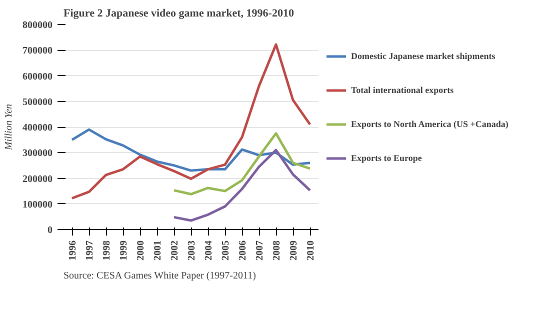 The width and height of the screenshot is (550, 324). What do you see at coordinates (175, 250) in the screenshot?
I see `x-tick-label: 2002` at bounding box center [175, 250].